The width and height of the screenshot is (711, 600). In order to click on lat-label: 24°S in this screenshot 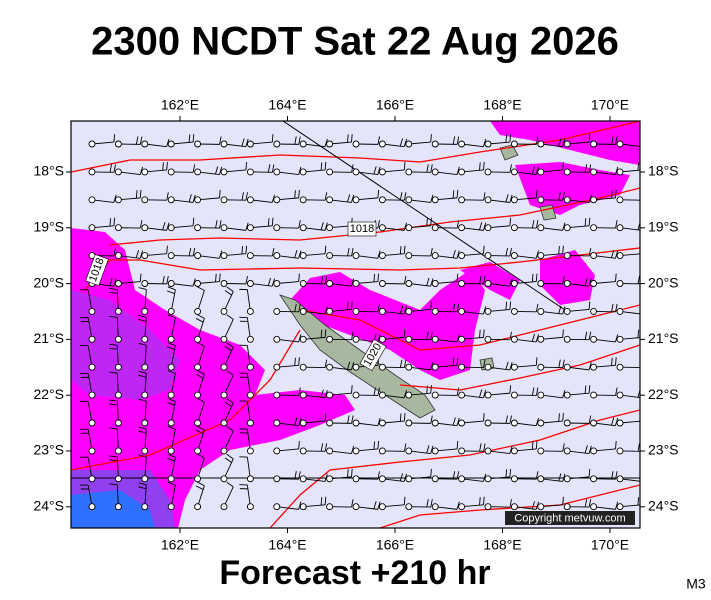, I will do `click(663, 506)`.